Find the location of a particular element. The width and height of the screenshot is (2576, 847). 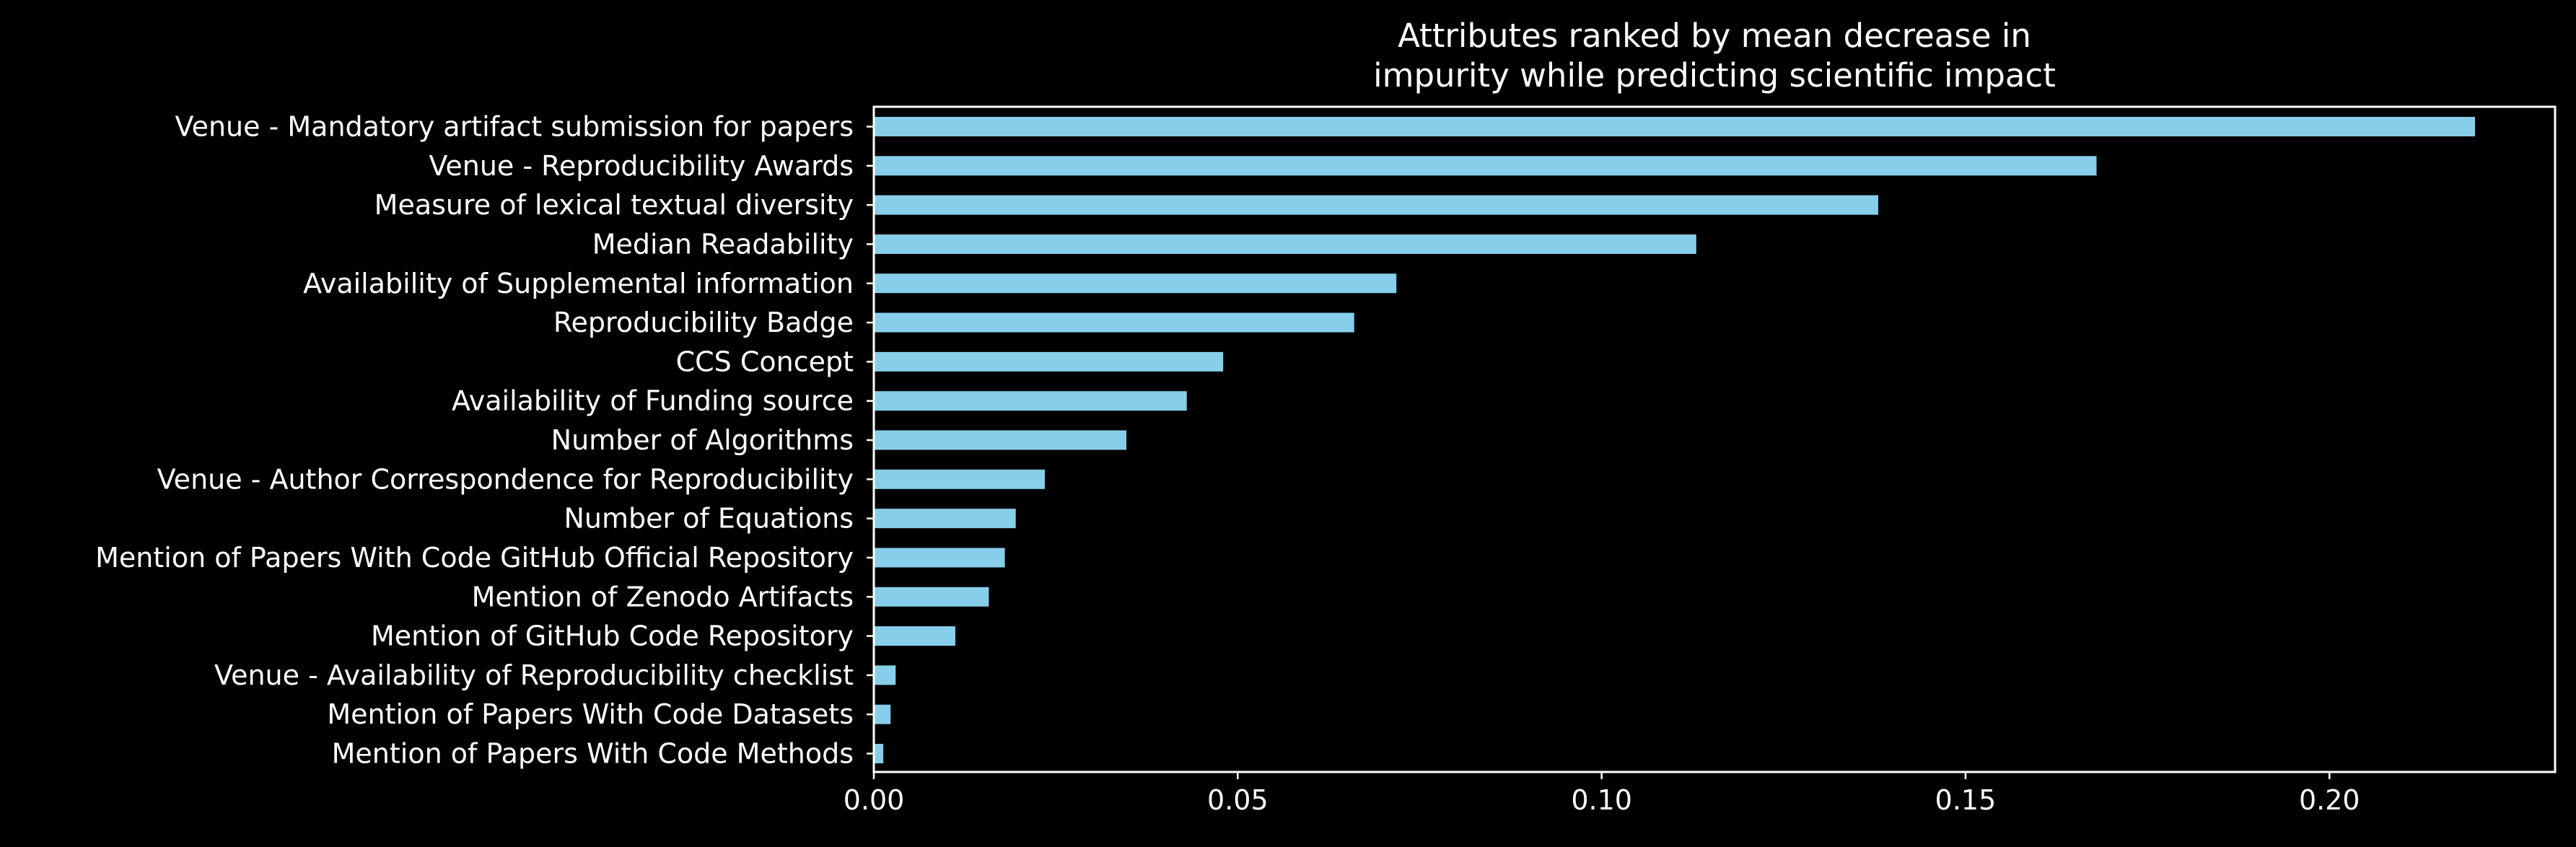

y-tick-label: Availability of Funding source is located at coordinates (653, 401).